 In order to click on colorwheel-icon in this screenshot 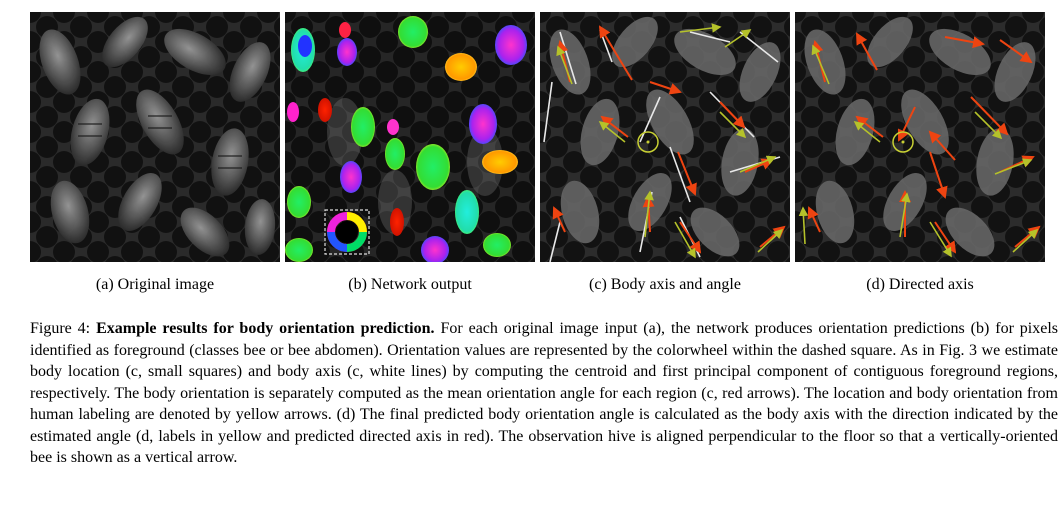, I will do `click(347, 232)`.